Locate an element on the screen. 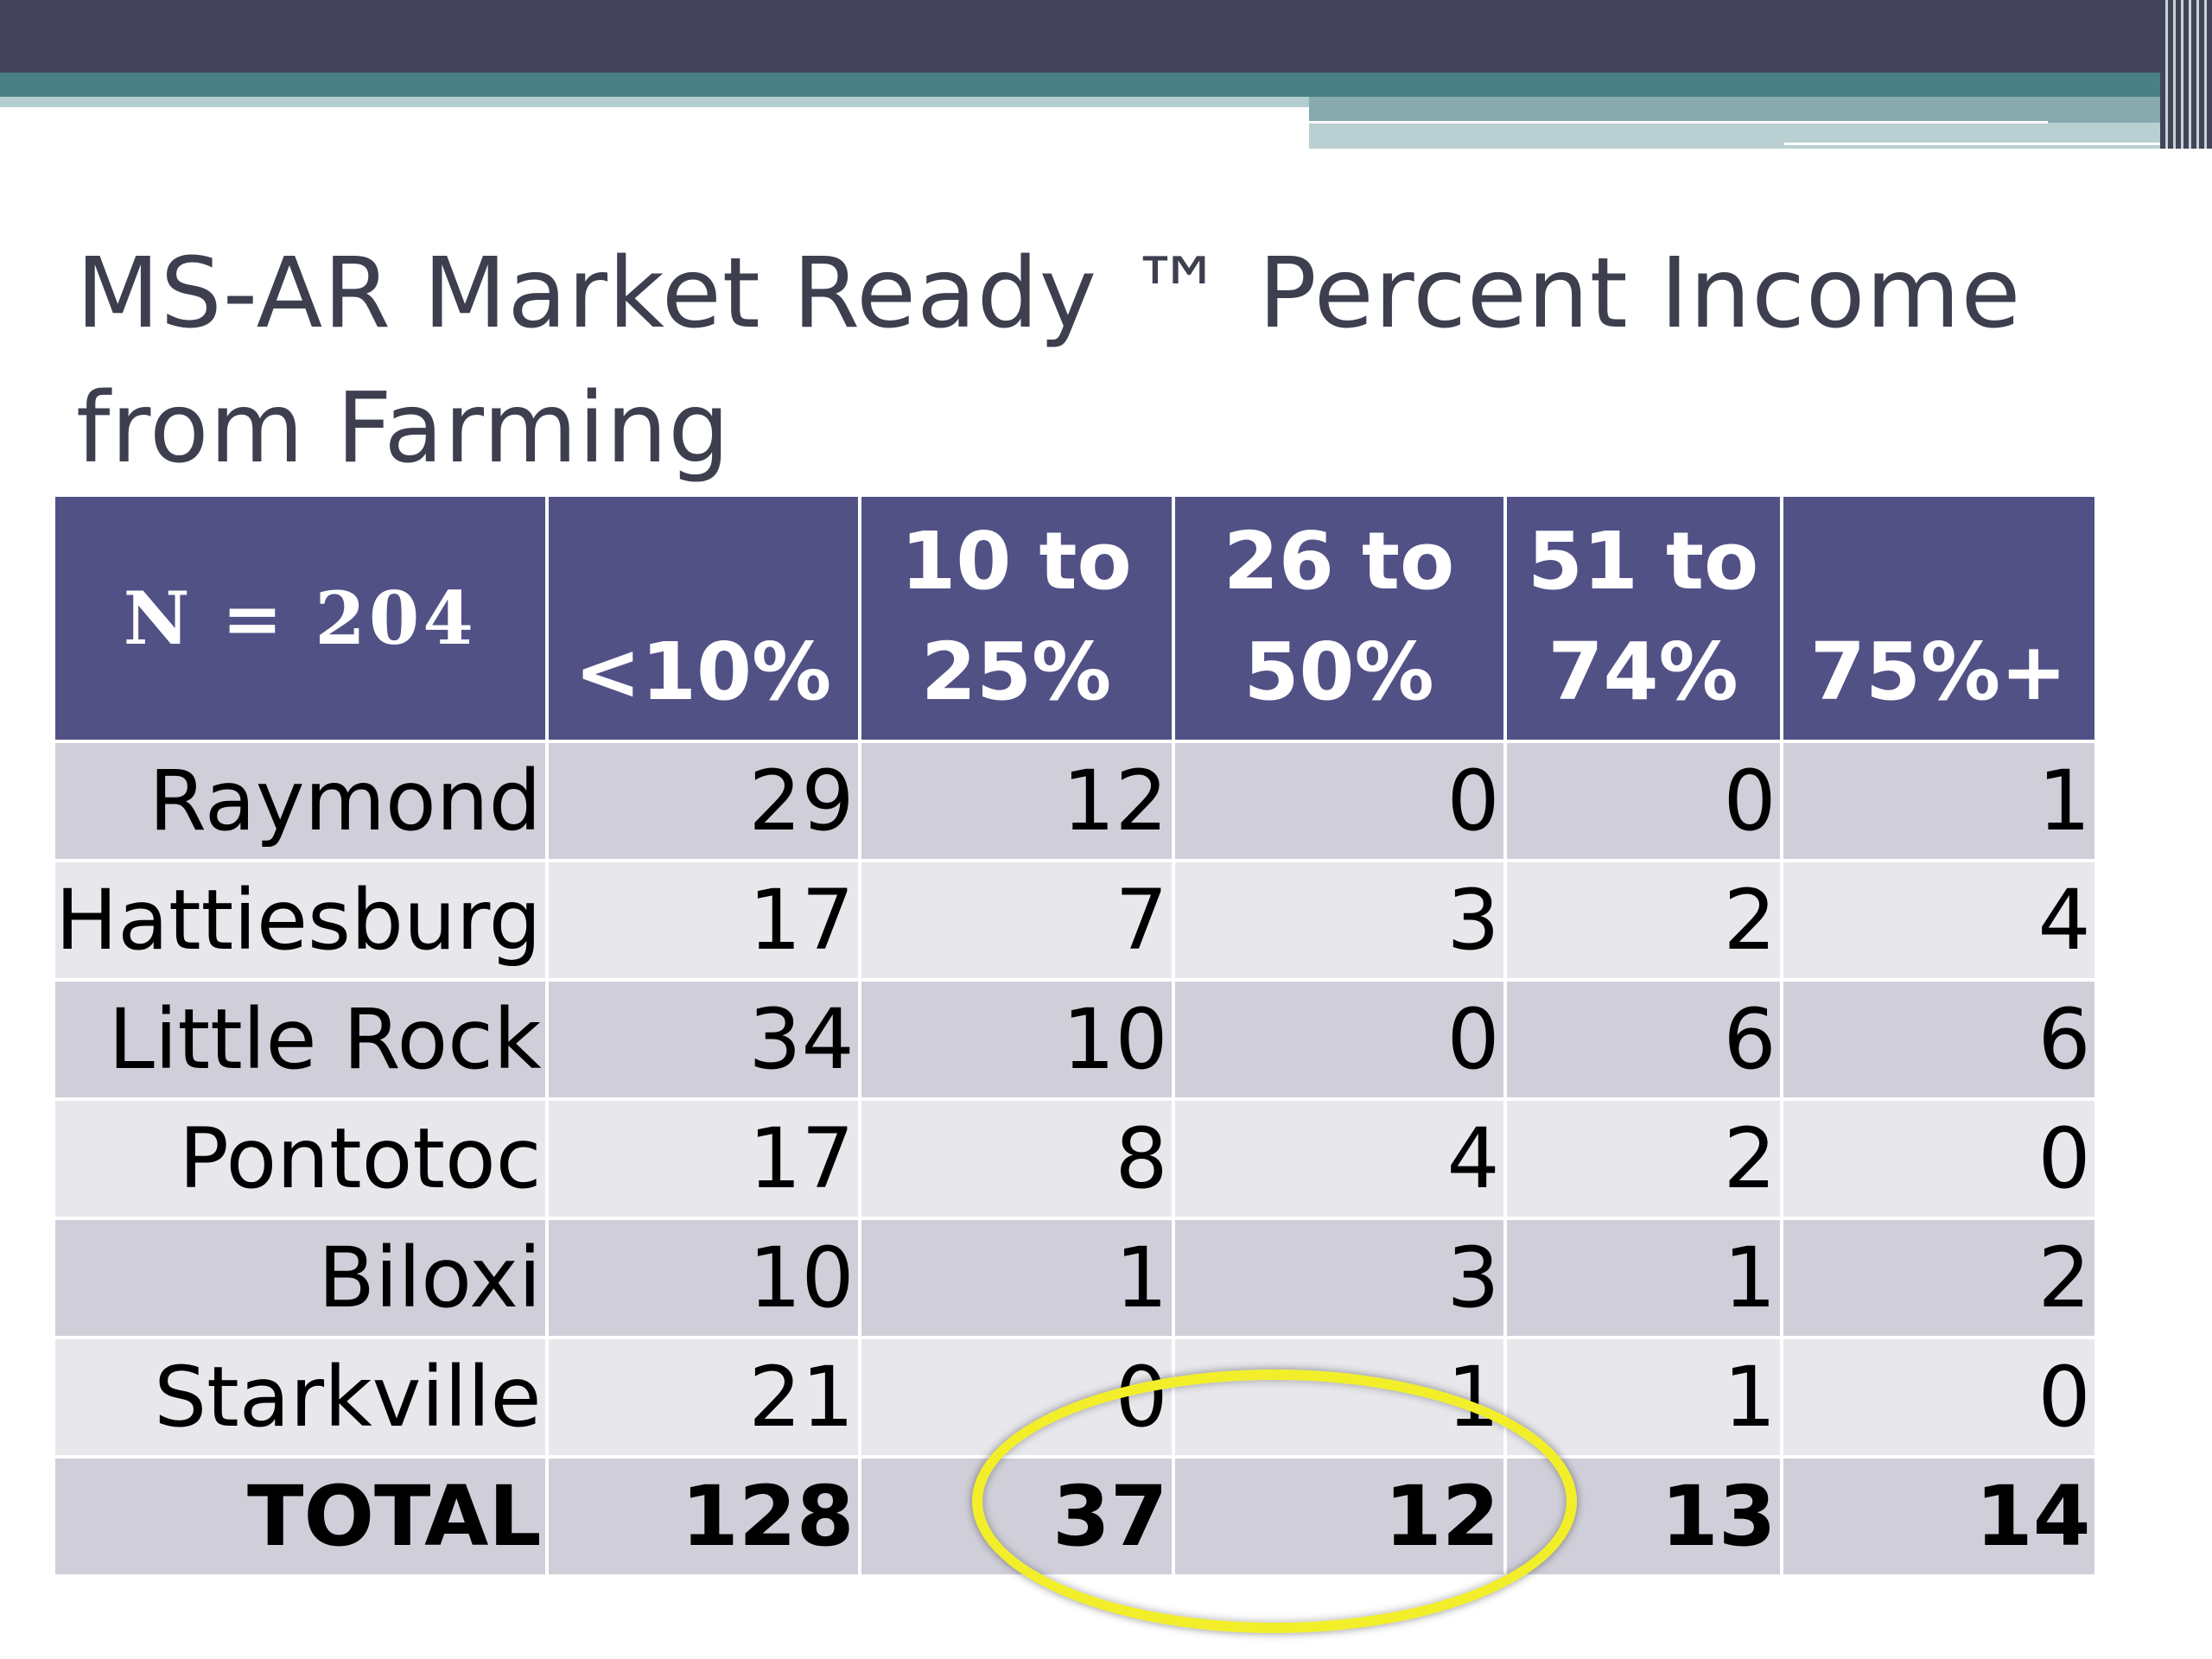 The width and height of the screenshot is (2212, 1659). total-row: TOTAL 128 37 12 13 14 is located at coordinates (1074, 1516).